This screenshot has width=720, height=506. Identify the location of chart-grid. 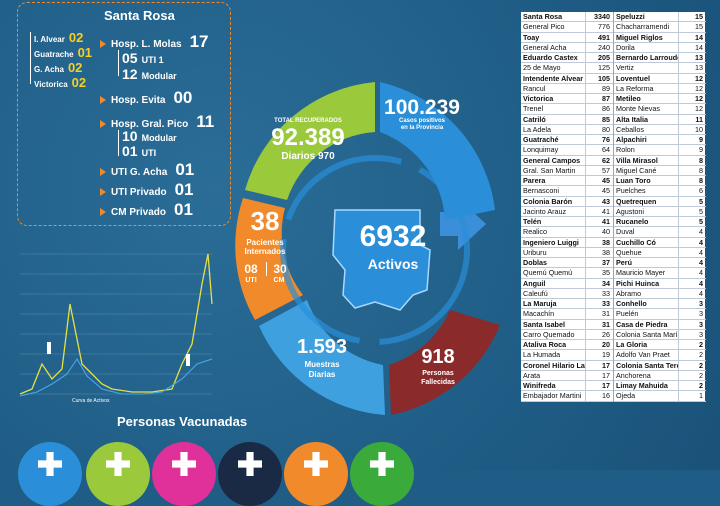
(116, 324).